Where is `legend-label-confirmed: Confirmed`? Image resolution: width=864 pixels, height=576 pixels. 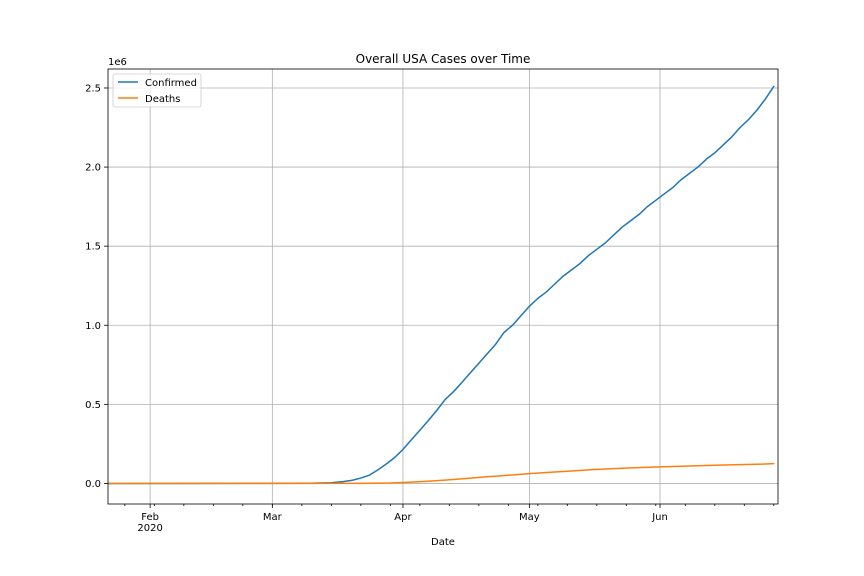
legend-label-confirmed: Confirmed is located at coordinates (171, 83).